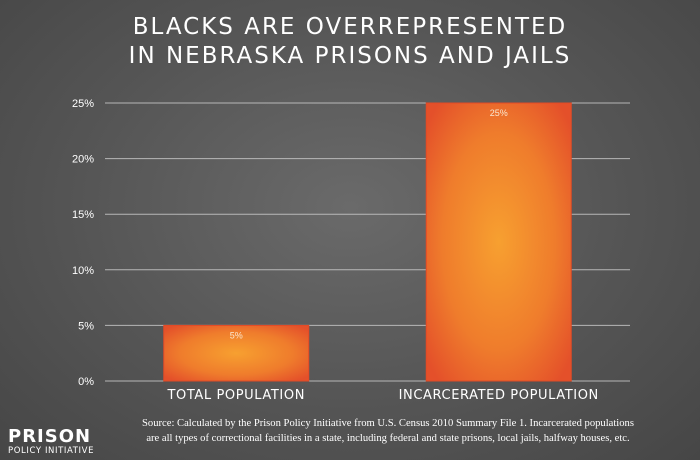 The image size is (700, 460). Describe the element at coordinates (236, 335) in the screenshot. I see `bar-value-label: 5%` at that location.